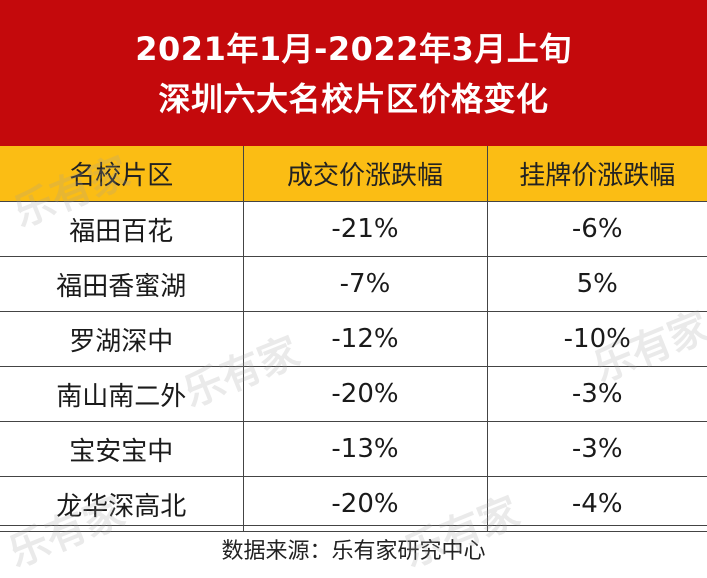 The image size is (707, 578). Describe the element at coordinates (365, 229) in the screenshot. I see `transaction-change-cell: -21%` at that location.